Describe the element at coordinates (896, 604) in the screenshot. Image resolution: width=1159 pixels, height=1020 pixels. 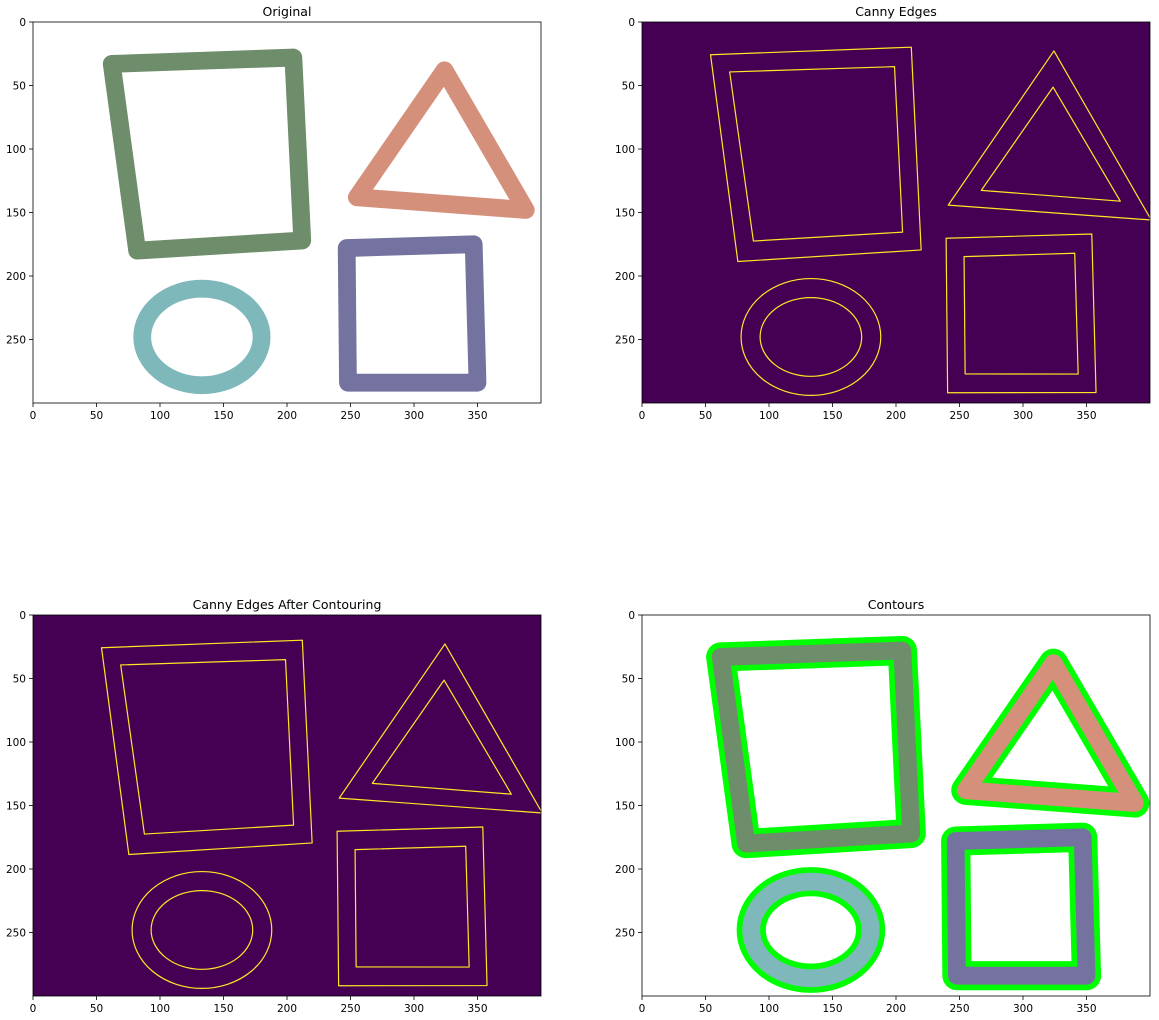
I see `panel-title: Contours` at that location.